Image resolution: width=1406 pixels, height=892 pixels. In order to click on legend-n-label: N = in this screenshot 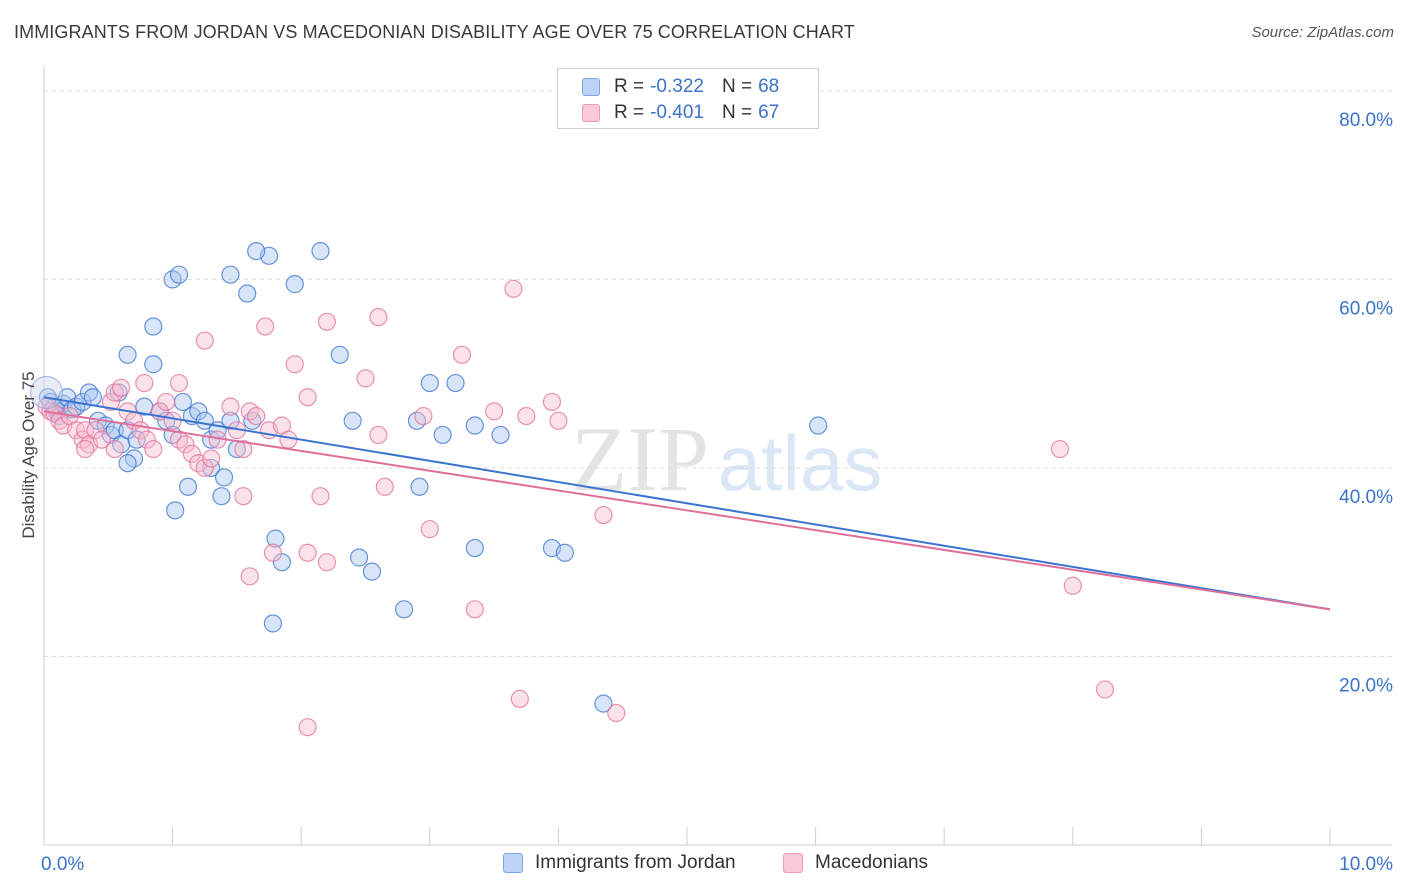, I will do `click(737, 86)`.